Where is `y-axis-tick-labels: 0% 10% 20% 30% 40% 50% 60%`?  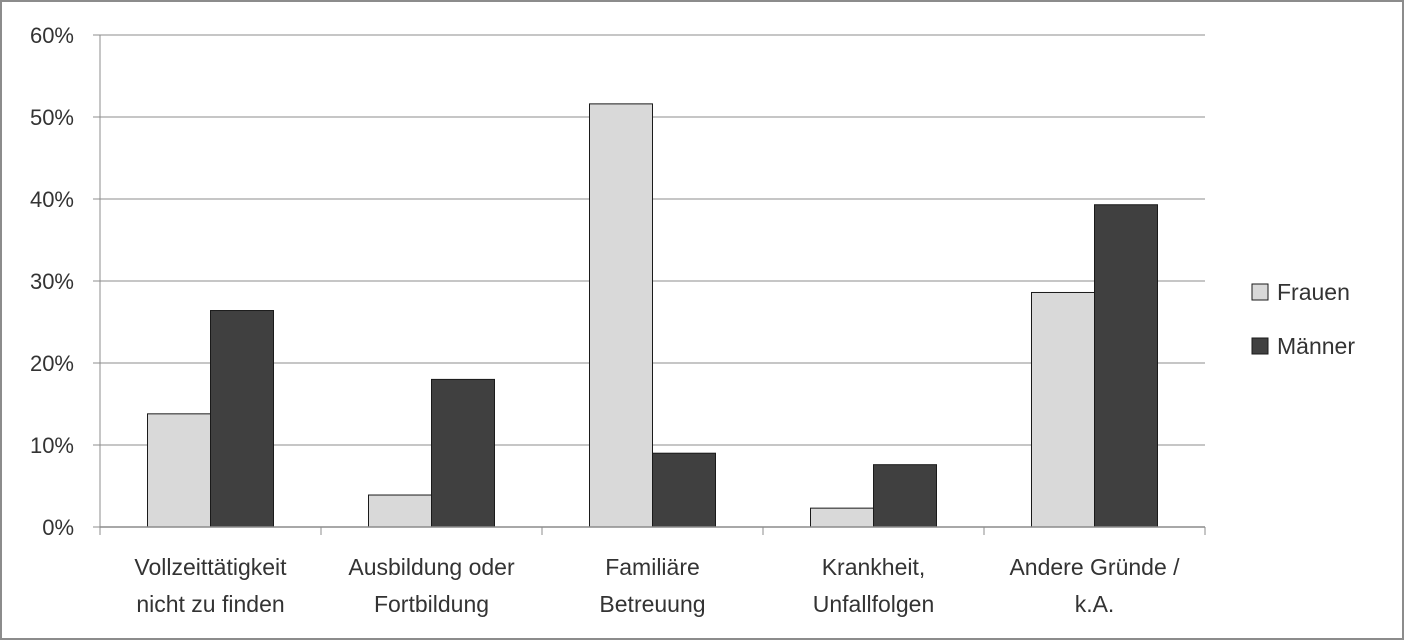
y-axis-tick-labels: 0% 10% 20% 30% 40% 50% 60% is located at coordinates (52, 281).